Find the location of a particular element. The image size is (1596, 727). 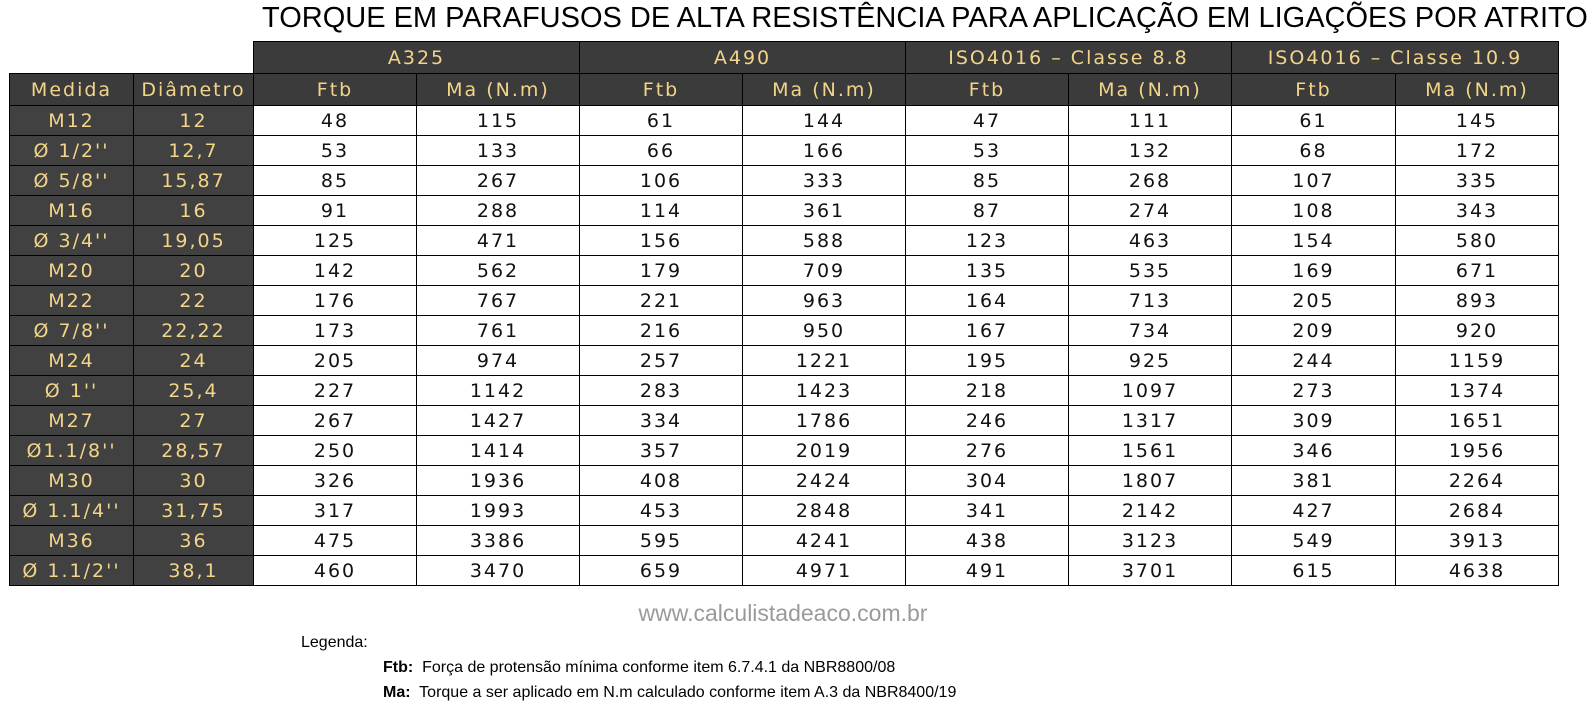

cell: 346 is located at coordinates (1313, 450).